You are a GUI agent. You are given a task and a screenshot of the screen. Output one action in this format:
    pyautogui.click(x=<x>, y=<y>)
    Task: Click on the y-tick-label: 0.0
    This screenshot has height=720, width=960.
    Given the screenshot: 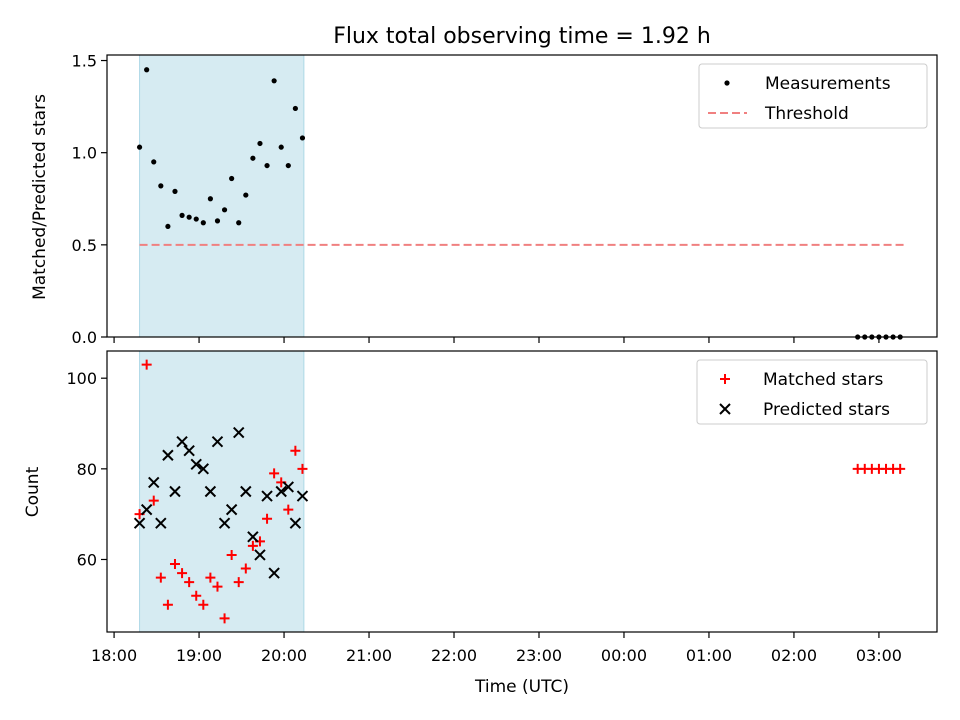 What is the action you would take?
    pyautogui.click(x=84, y=337)
    